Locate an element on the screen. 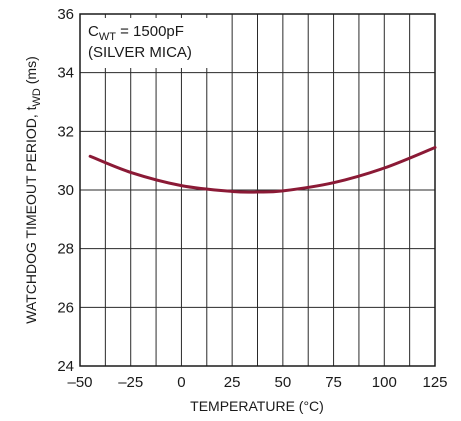 The width and height of the screenshot is (461, 421). y-tick-labels: 24 26 28 30 32 34 36 is located at coordinates (65, 190).